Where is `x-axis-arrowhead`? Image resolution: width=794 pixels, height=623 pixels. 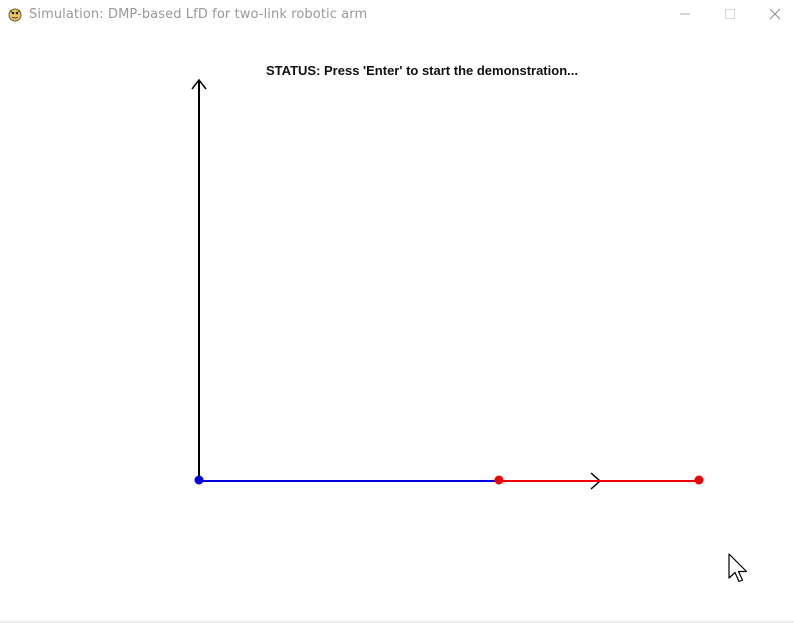 x-axis-arrowhead is located at coordinates (596, 481).